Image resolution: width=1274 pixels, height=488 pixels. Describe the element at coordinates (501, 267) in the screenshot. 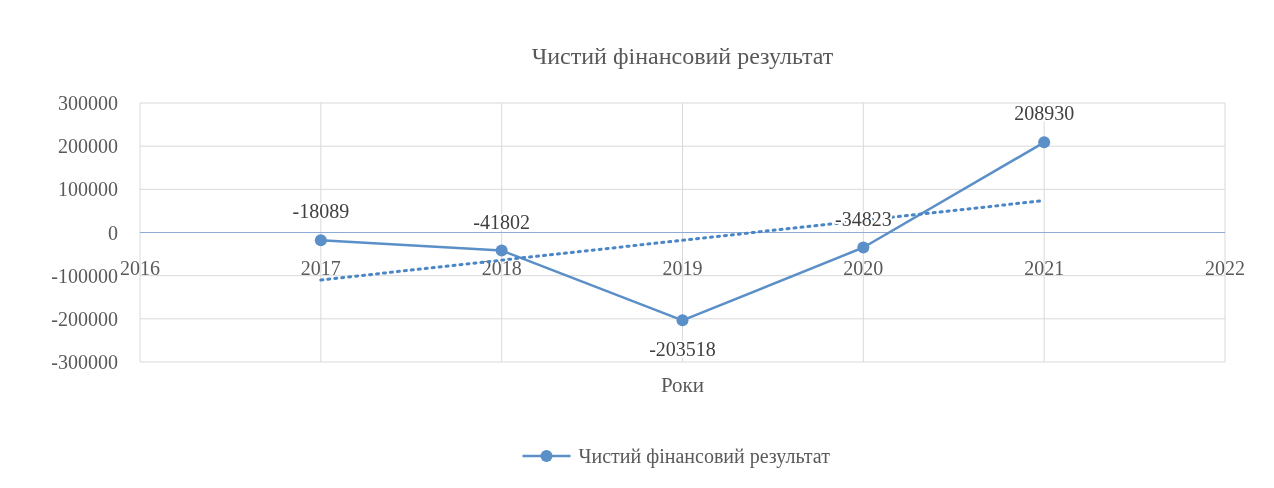

I see `x-tick-label: 2018` at that location.